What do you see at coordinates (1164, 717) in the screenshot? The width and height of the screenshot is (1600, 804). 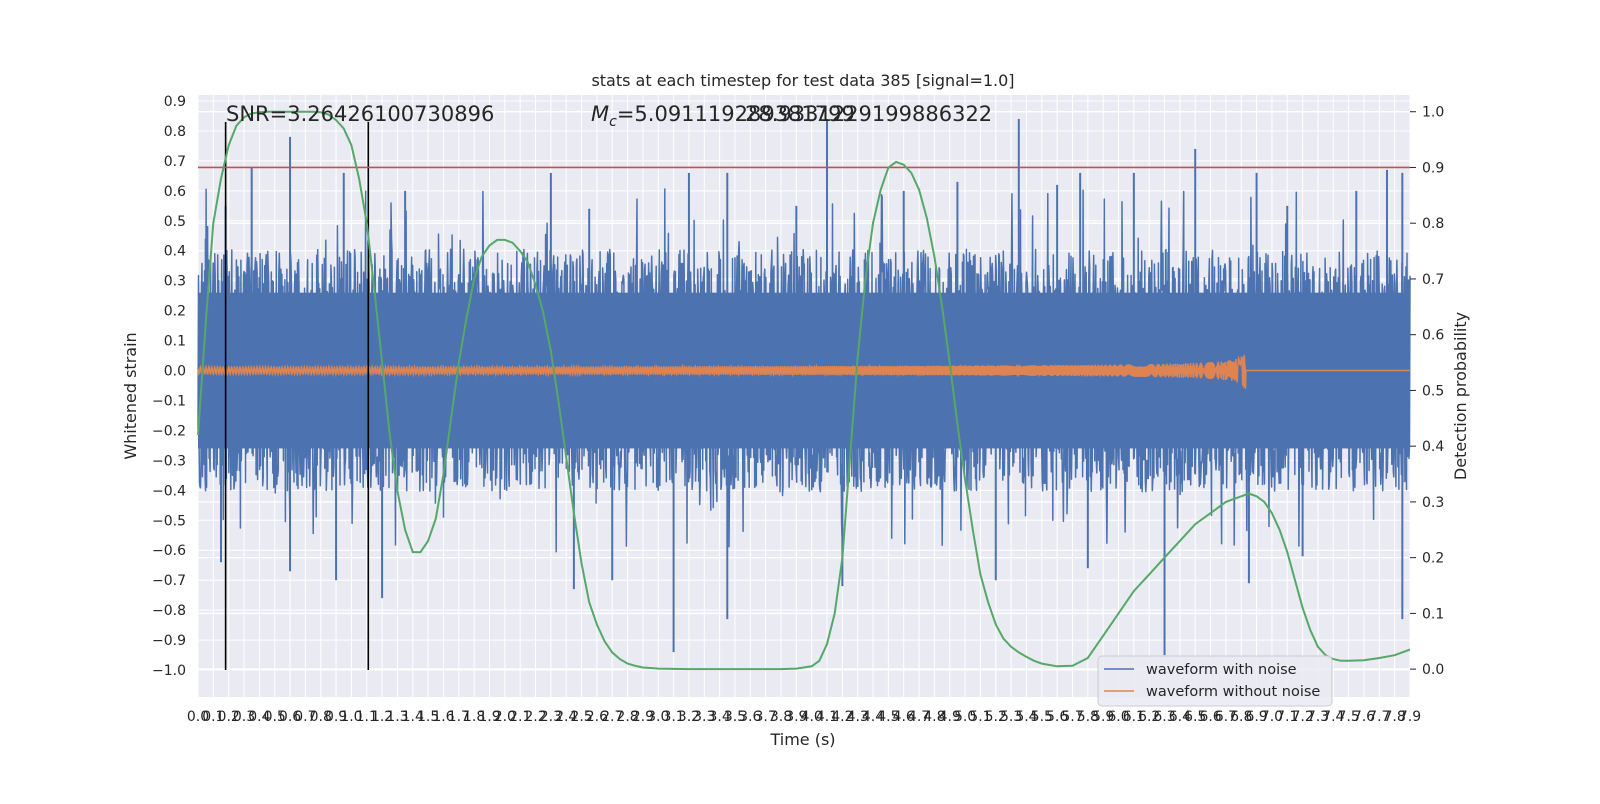 I see `x-tick-label: 6.3` at bounding box center [1164, 717].